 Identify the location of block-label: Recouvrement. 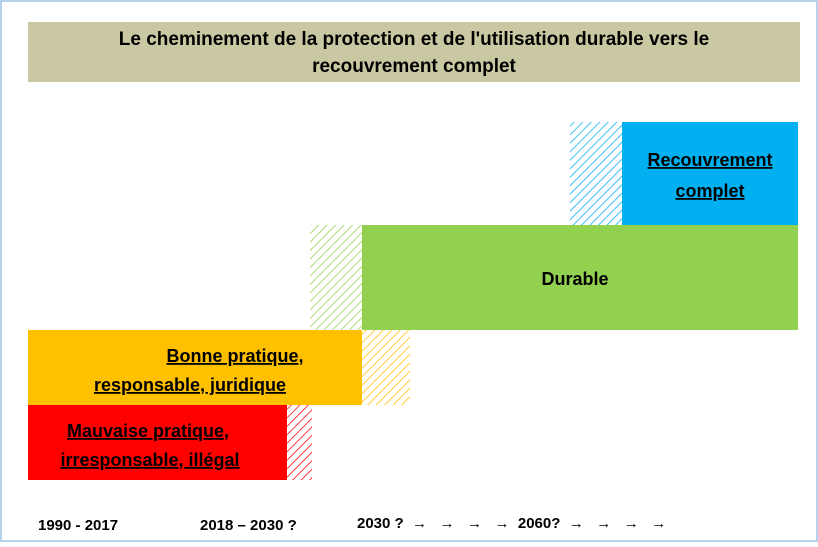
(709, 160).